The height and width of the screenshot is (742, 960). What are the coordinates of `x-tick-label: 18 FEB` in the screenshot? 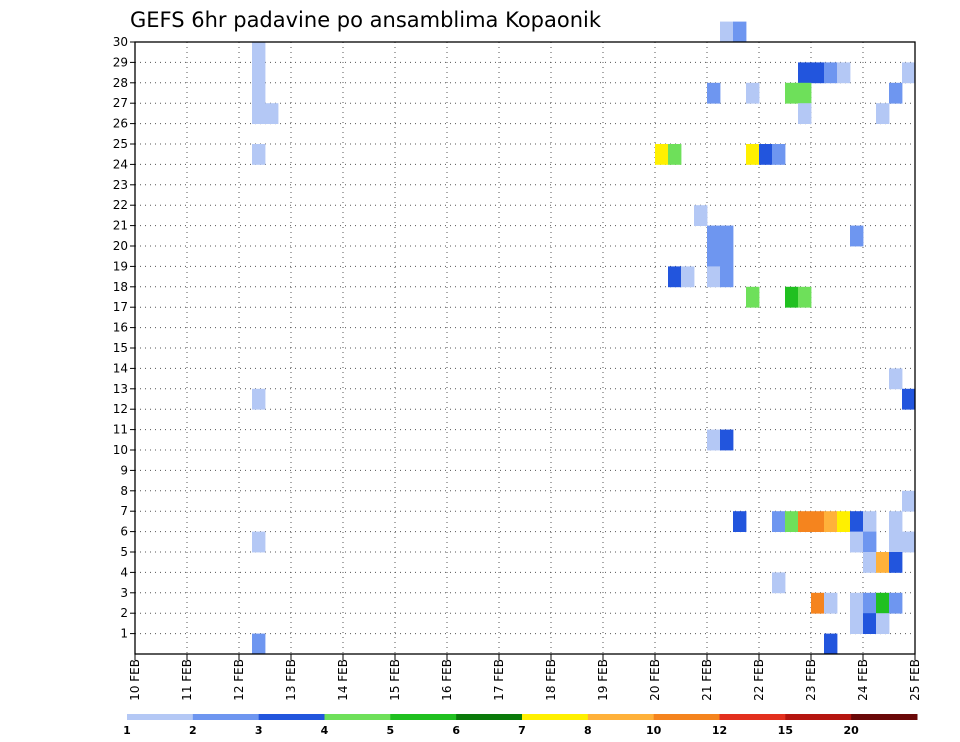 It's located at (551, 680).